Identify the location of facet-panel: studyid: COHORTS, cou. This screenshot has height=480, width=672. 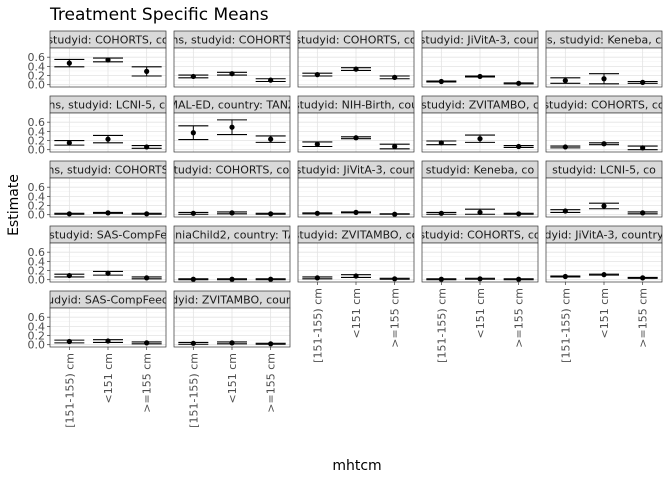
(232, 189).